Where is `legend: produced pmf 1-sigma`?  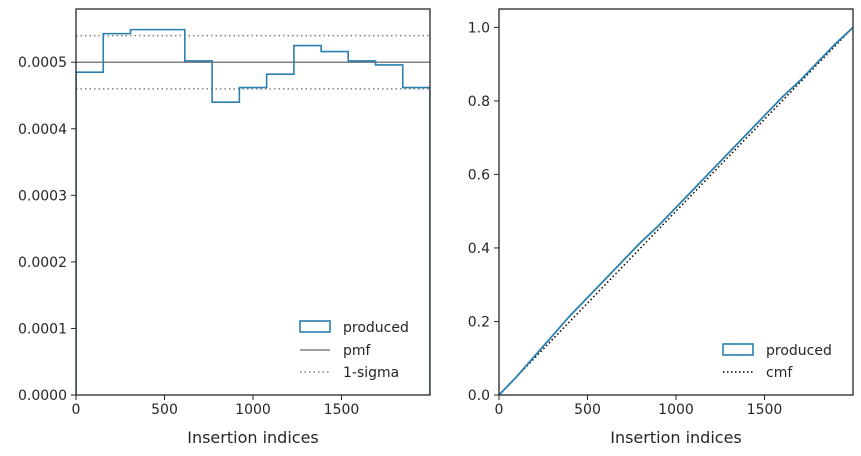
legend: produced pmf 1-sigma is located at coordinates (354, 350).